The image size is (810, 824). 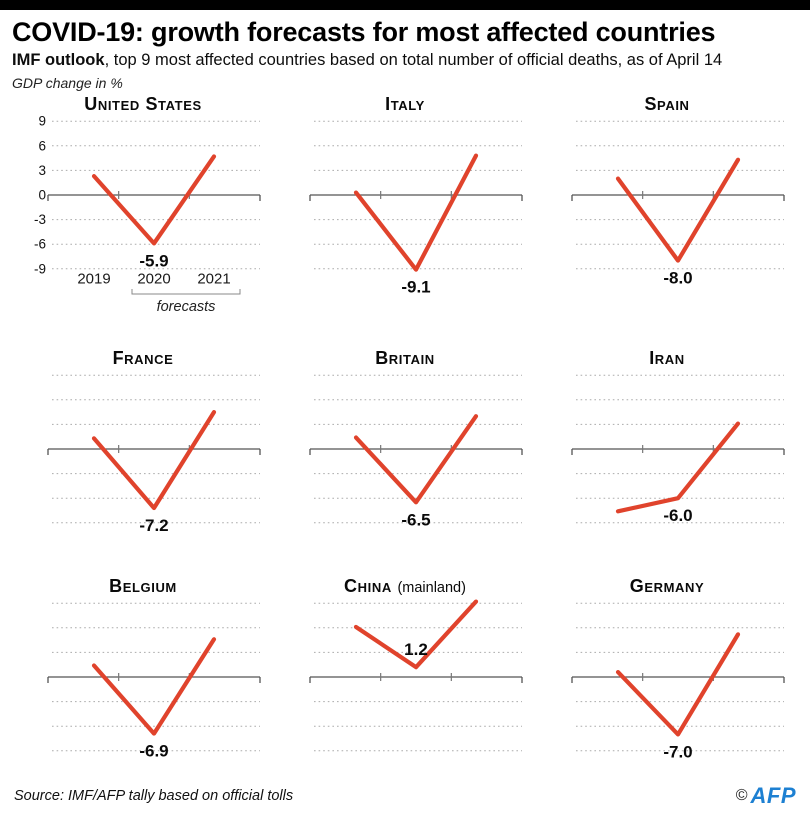 What do you see at coordinates (431, 587) in the screenshot?
I see `country-name-suffix: (mainland)` at bounding box center [431, 587].